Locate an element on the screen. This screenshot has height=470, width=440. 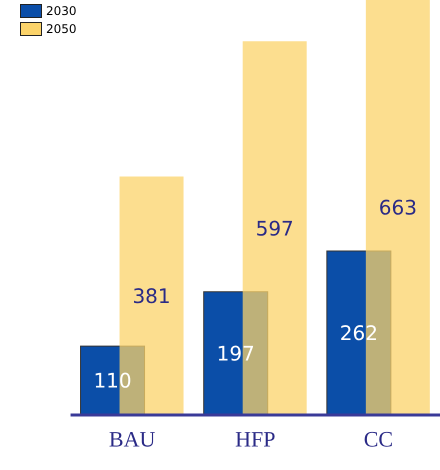
x-tick-label: CC is located at coordinates (379, 439).